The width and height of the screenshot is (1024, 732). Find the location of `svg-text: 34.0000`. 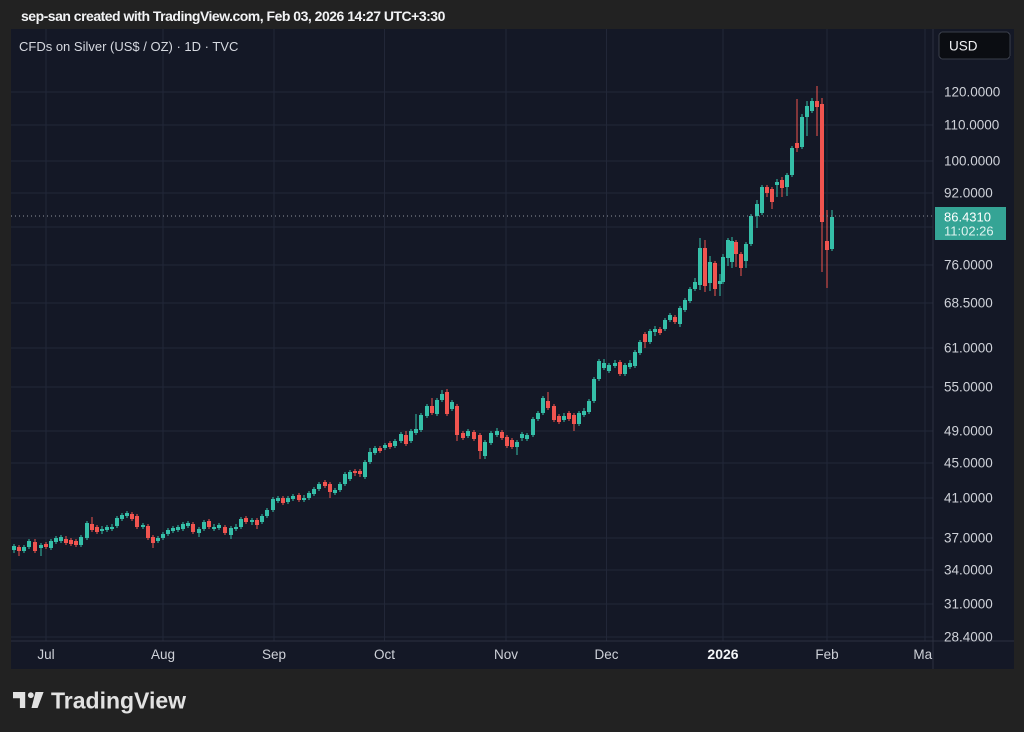

svg-text: 34.0000 is located at coordinates (968, 570).